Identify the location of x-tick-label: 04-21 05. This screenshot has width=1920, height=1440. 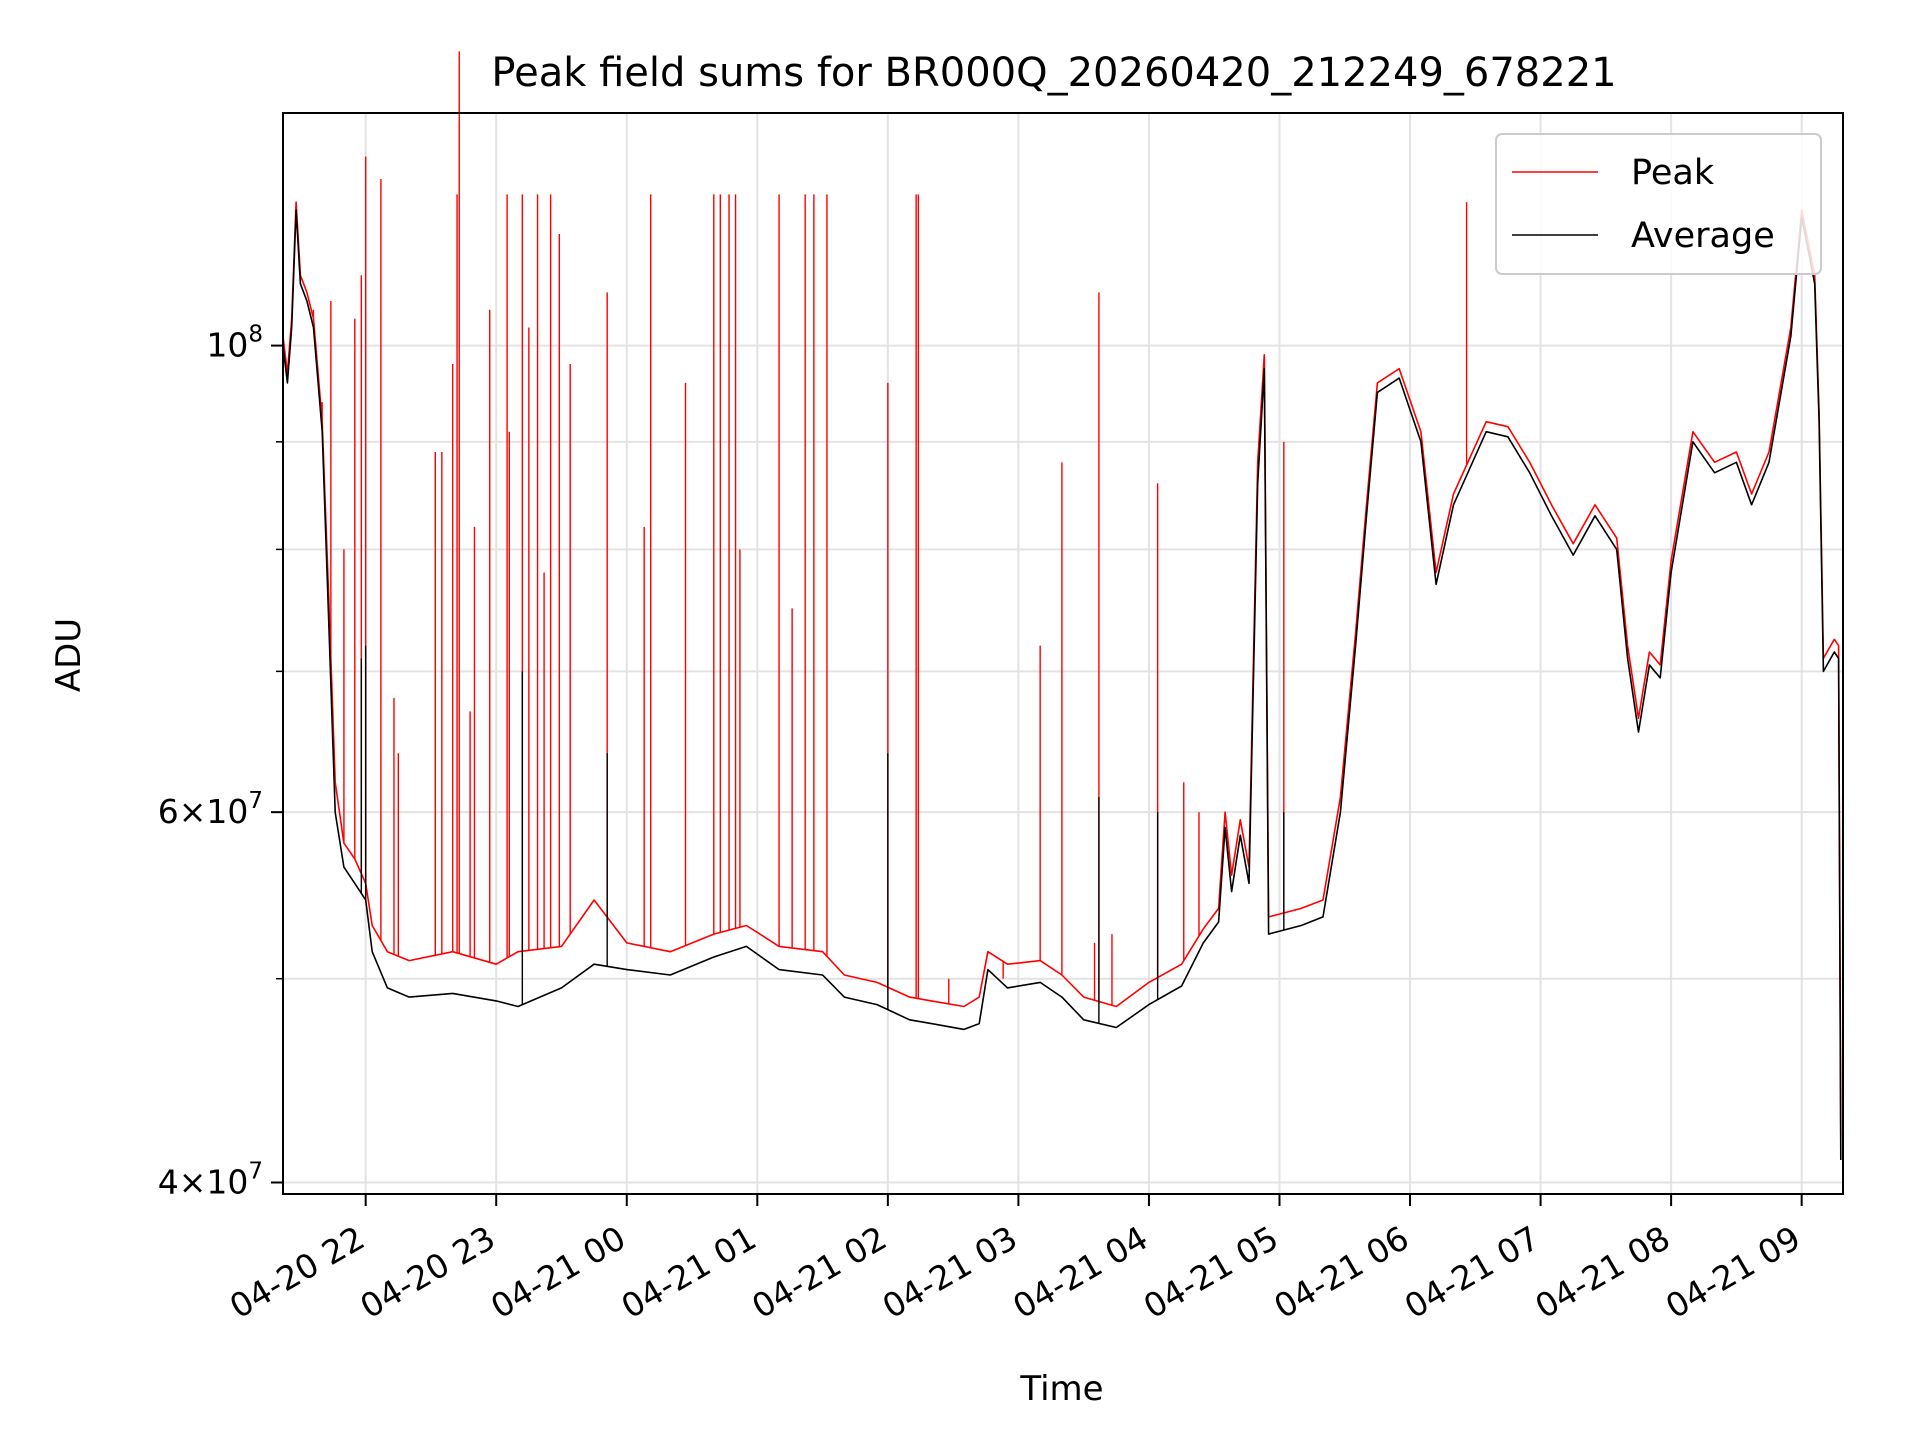
(1211, 1272).